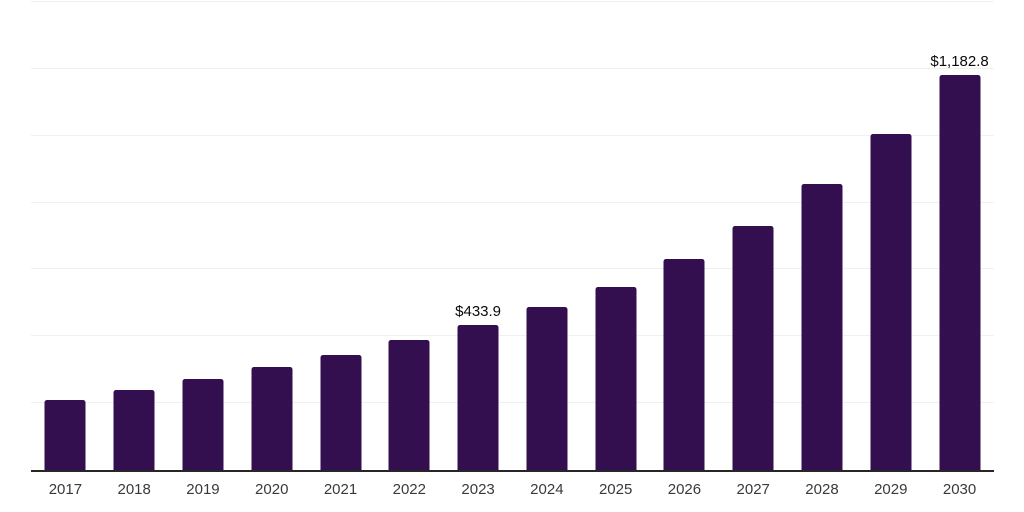  What do you see at coordinates (959, 489) in the screenshot?
I see `x-axis-label-2030: 2030` at bounding box center [959, 489].